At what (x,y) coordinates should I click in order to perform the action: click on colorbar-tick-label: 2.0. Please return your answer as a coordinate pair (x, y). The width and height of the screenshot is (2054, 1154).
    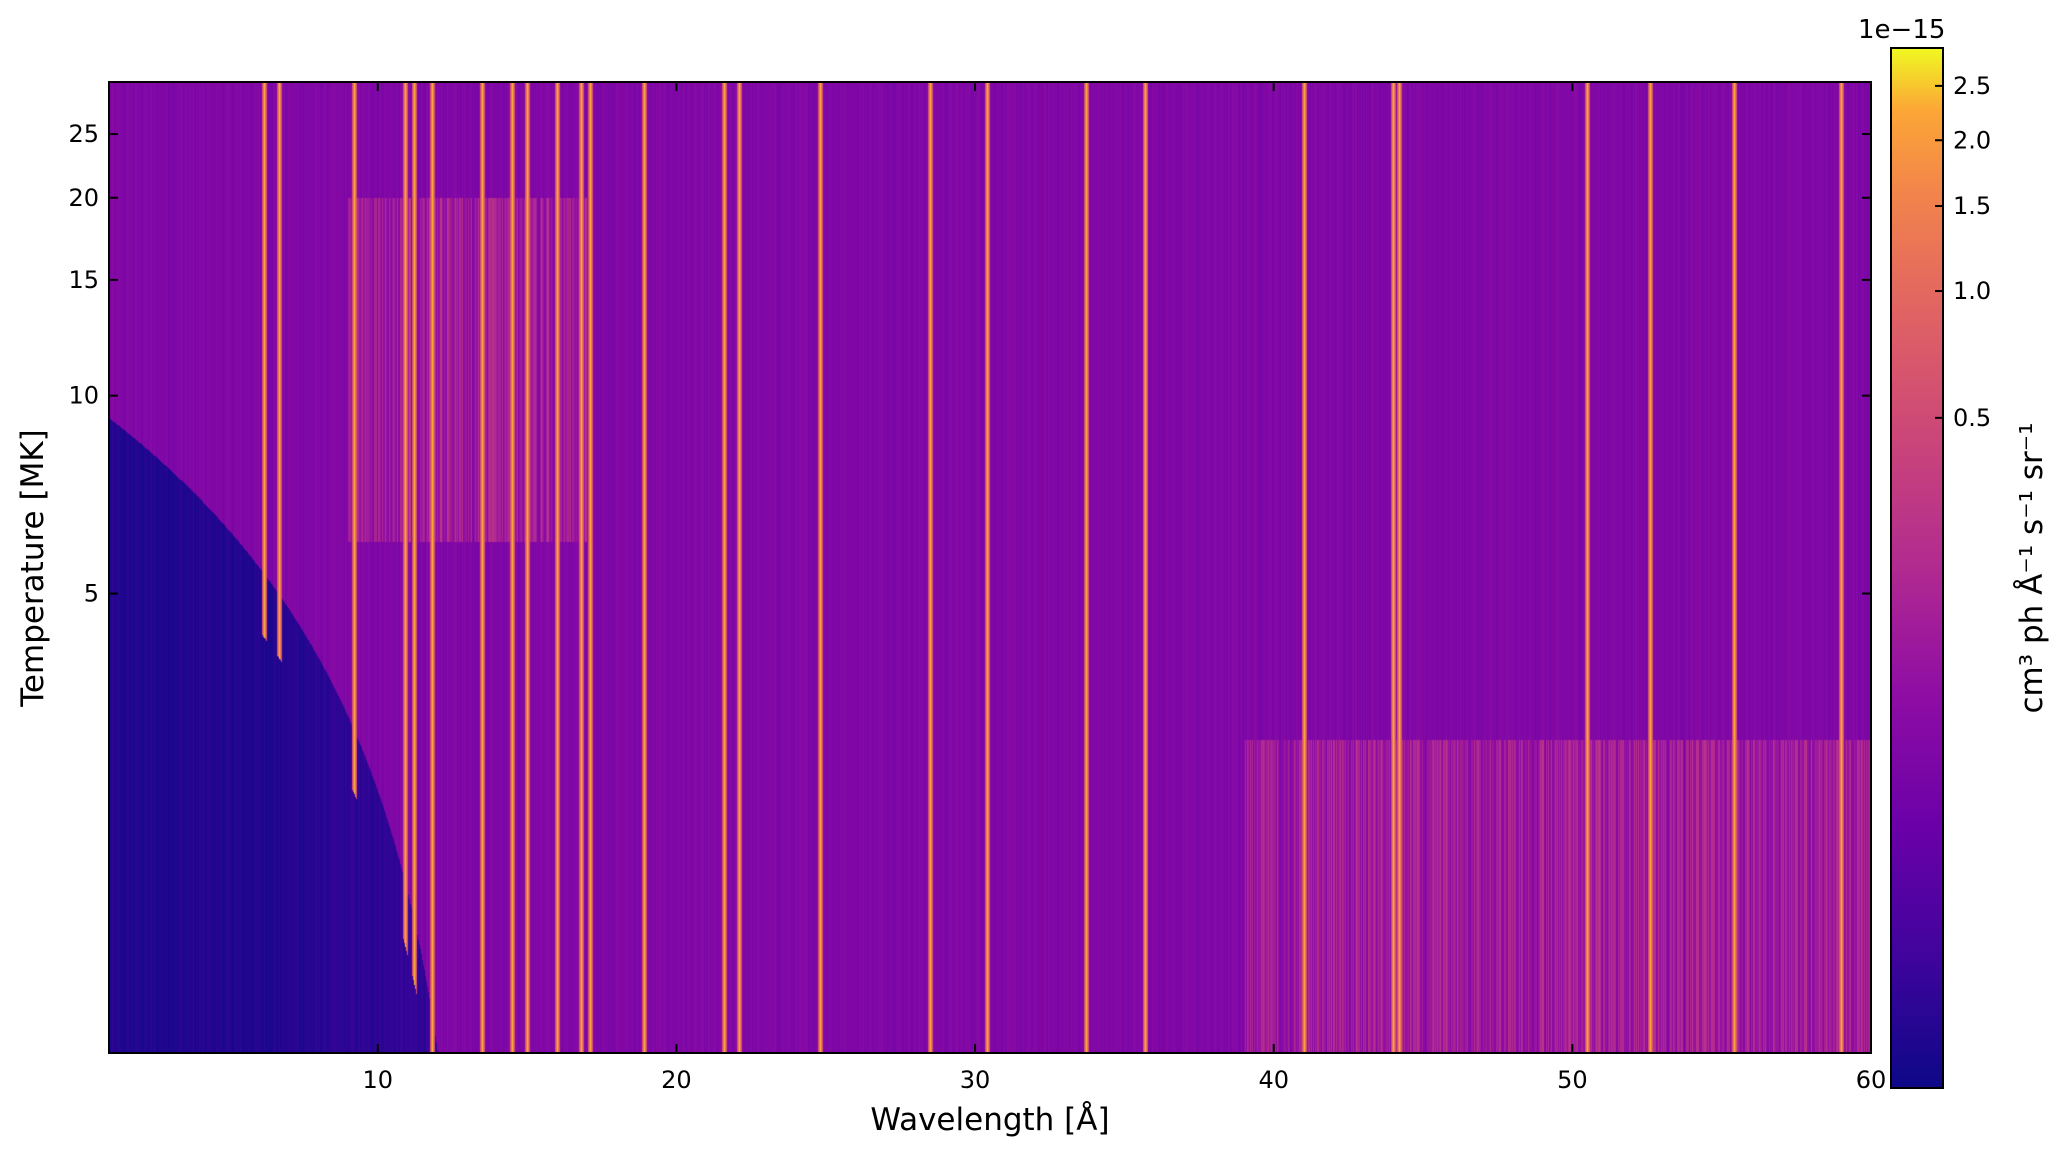
    Looking at the image, I should click on (1972, 140).